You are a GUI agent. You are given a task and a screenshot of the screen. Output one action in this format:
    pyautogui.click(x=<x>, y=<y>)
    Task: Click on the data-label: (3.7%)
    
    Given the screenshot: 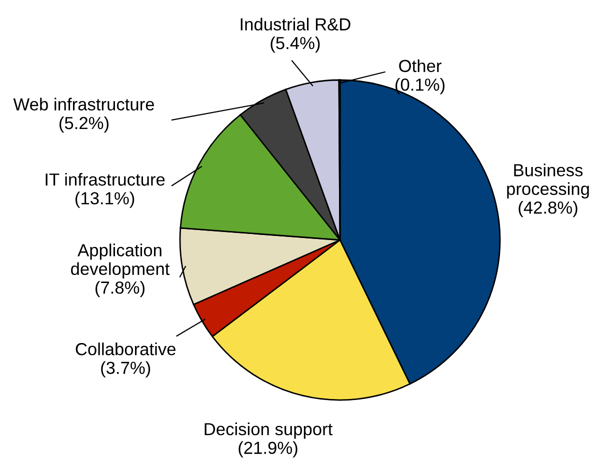 What is the action you would take?
    pyautogui.click(x=125, y=369)
    